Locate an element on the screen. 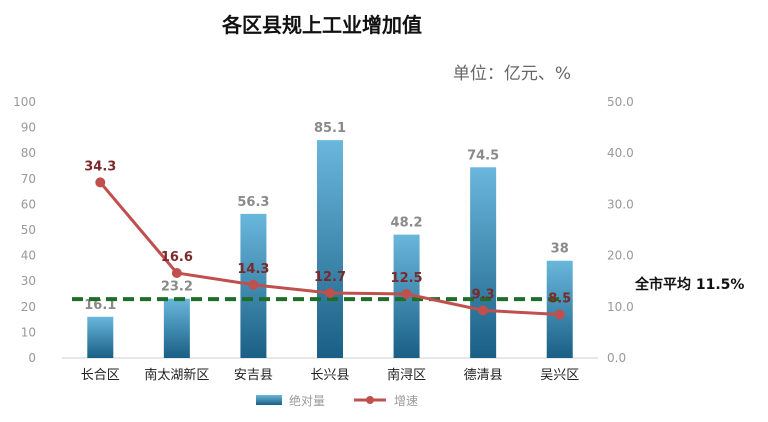 The image size is (768, 422). y-left-tick: 0 is located at coordinates (32, 358).